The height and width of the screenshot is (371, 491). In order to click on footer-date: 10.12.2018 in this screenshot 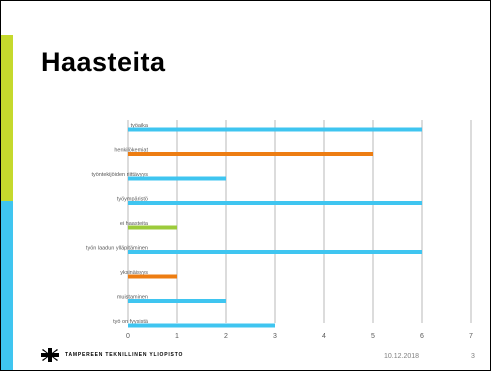, I will do `click(402, 356)`.